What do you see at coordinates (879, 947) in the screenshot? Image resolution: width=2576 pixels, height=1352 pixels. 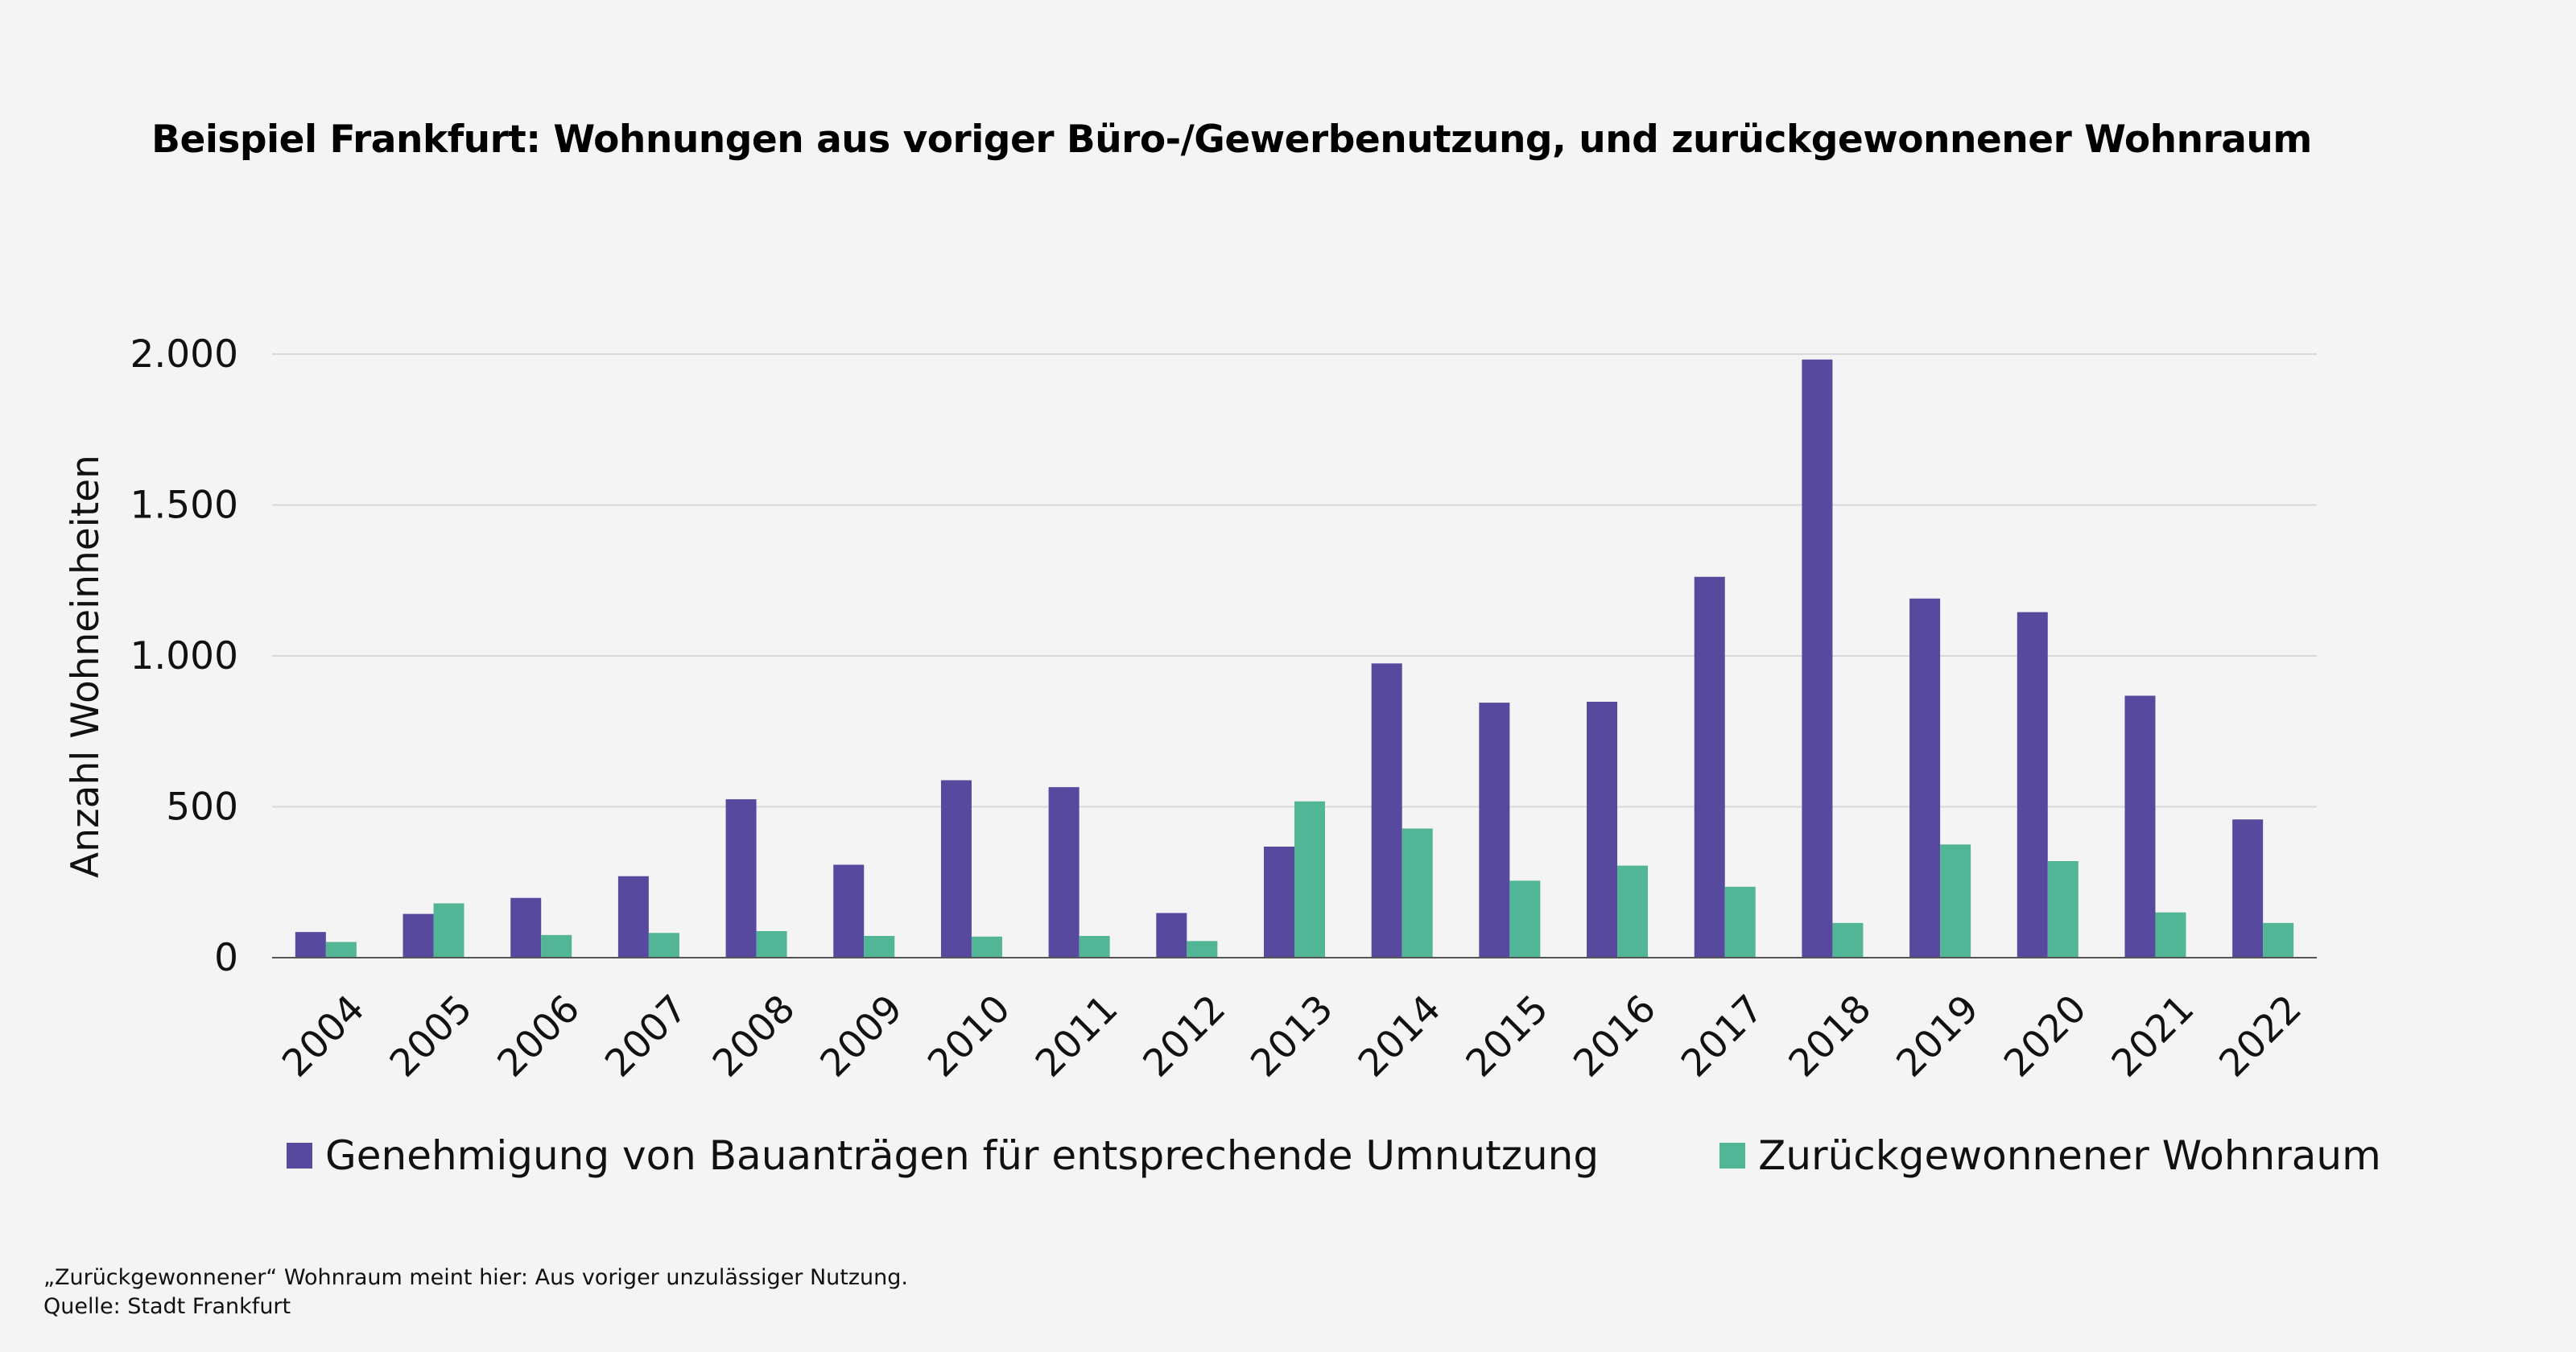 I see `bar-zurueckgewonnen-2009` at bounding box center [879, 947].